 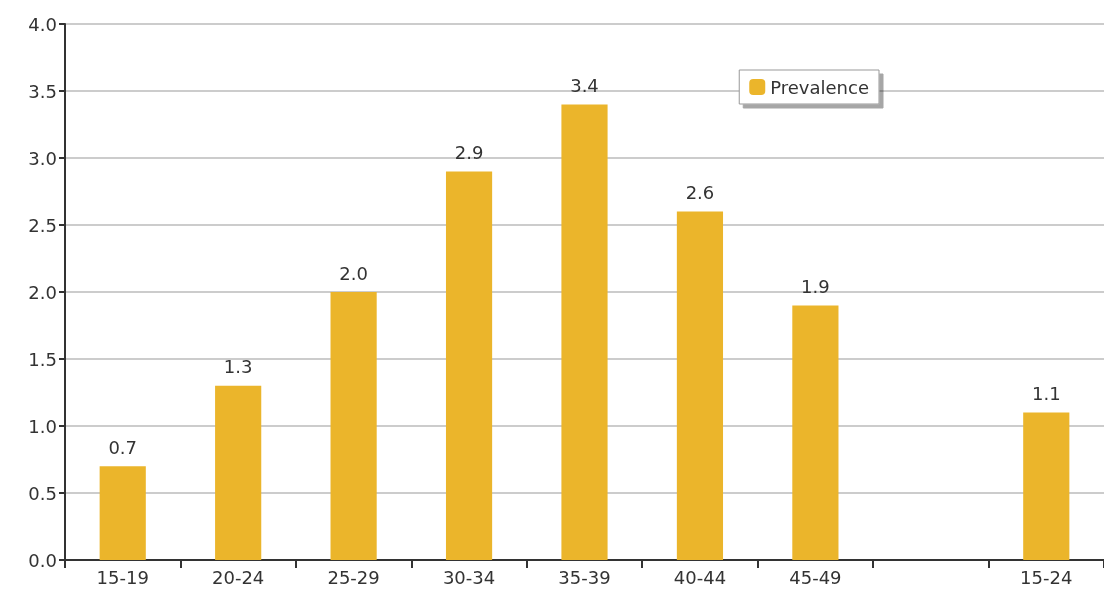 I want to click on data-label: 2.6, so click(x=700, y=193).